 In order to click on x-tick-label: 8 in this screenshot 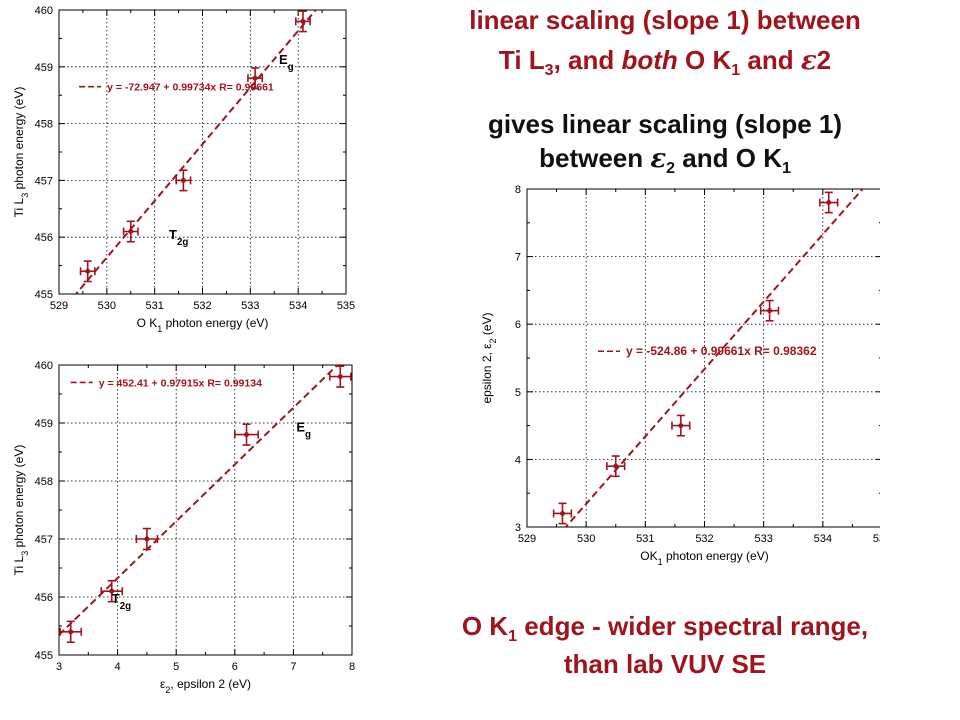, I will do `click(352, 667)`.